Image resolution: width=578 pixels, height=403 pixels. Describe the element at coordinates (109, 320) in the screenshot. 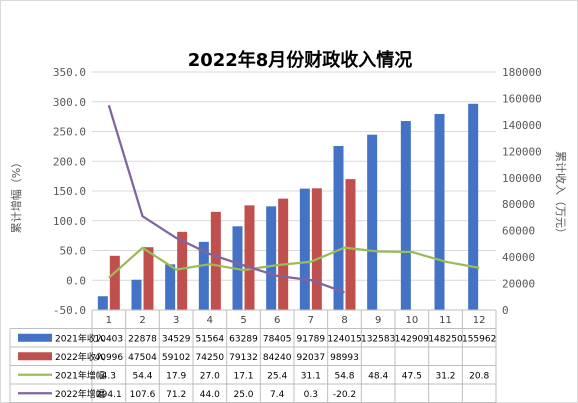

I see `category-label: 1` at that location.